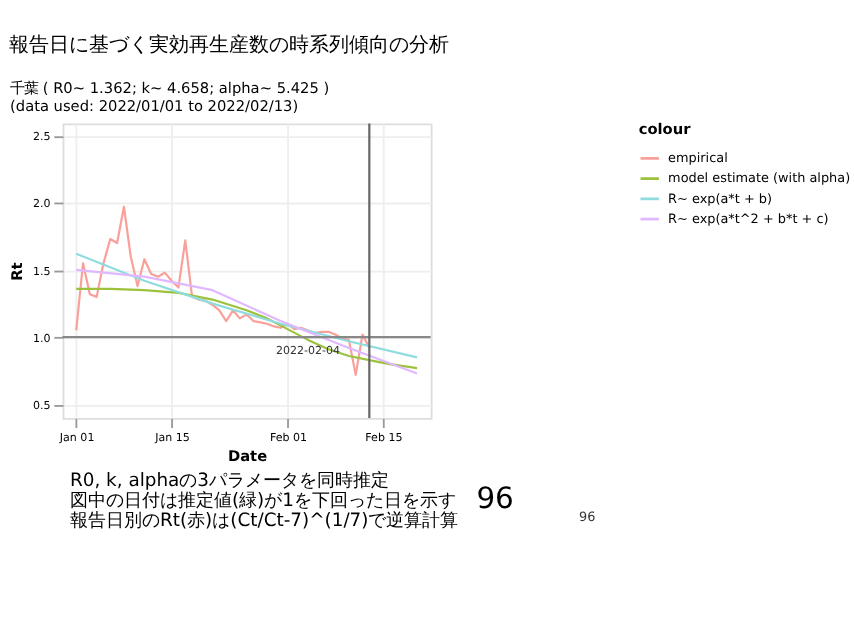  Describe the element at coordinates (229, 45) in the screenshot. I see `chart-title: 報告日に基づく実効再生産数の時系列傾向の分析` at that location.